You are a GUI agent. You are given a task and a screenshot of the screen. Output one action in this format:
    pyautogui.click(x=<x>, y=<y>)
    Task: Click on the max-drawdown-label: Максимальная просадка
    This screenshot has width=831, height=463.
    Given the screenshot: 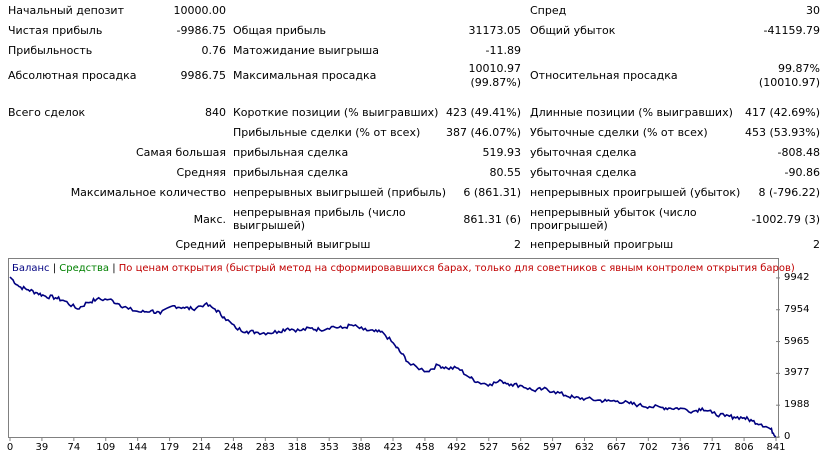 What is the action you would take?
    pyautogui.click(x=305, y=75)
    